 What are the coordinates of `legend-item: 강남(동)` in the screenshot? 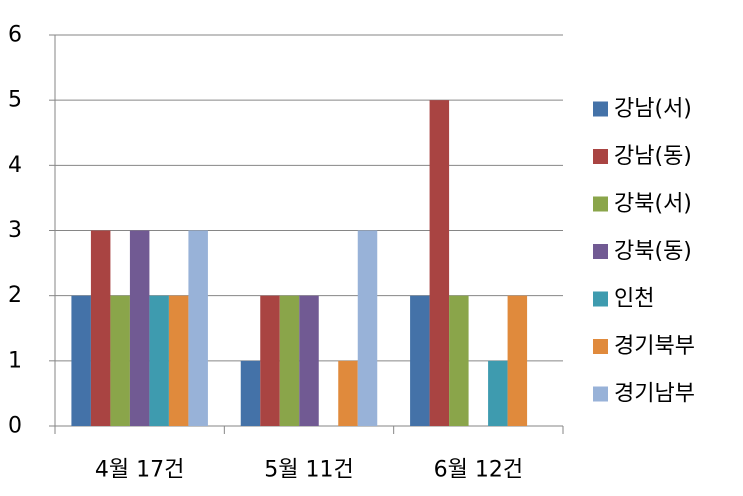 It's located at (642, 156).